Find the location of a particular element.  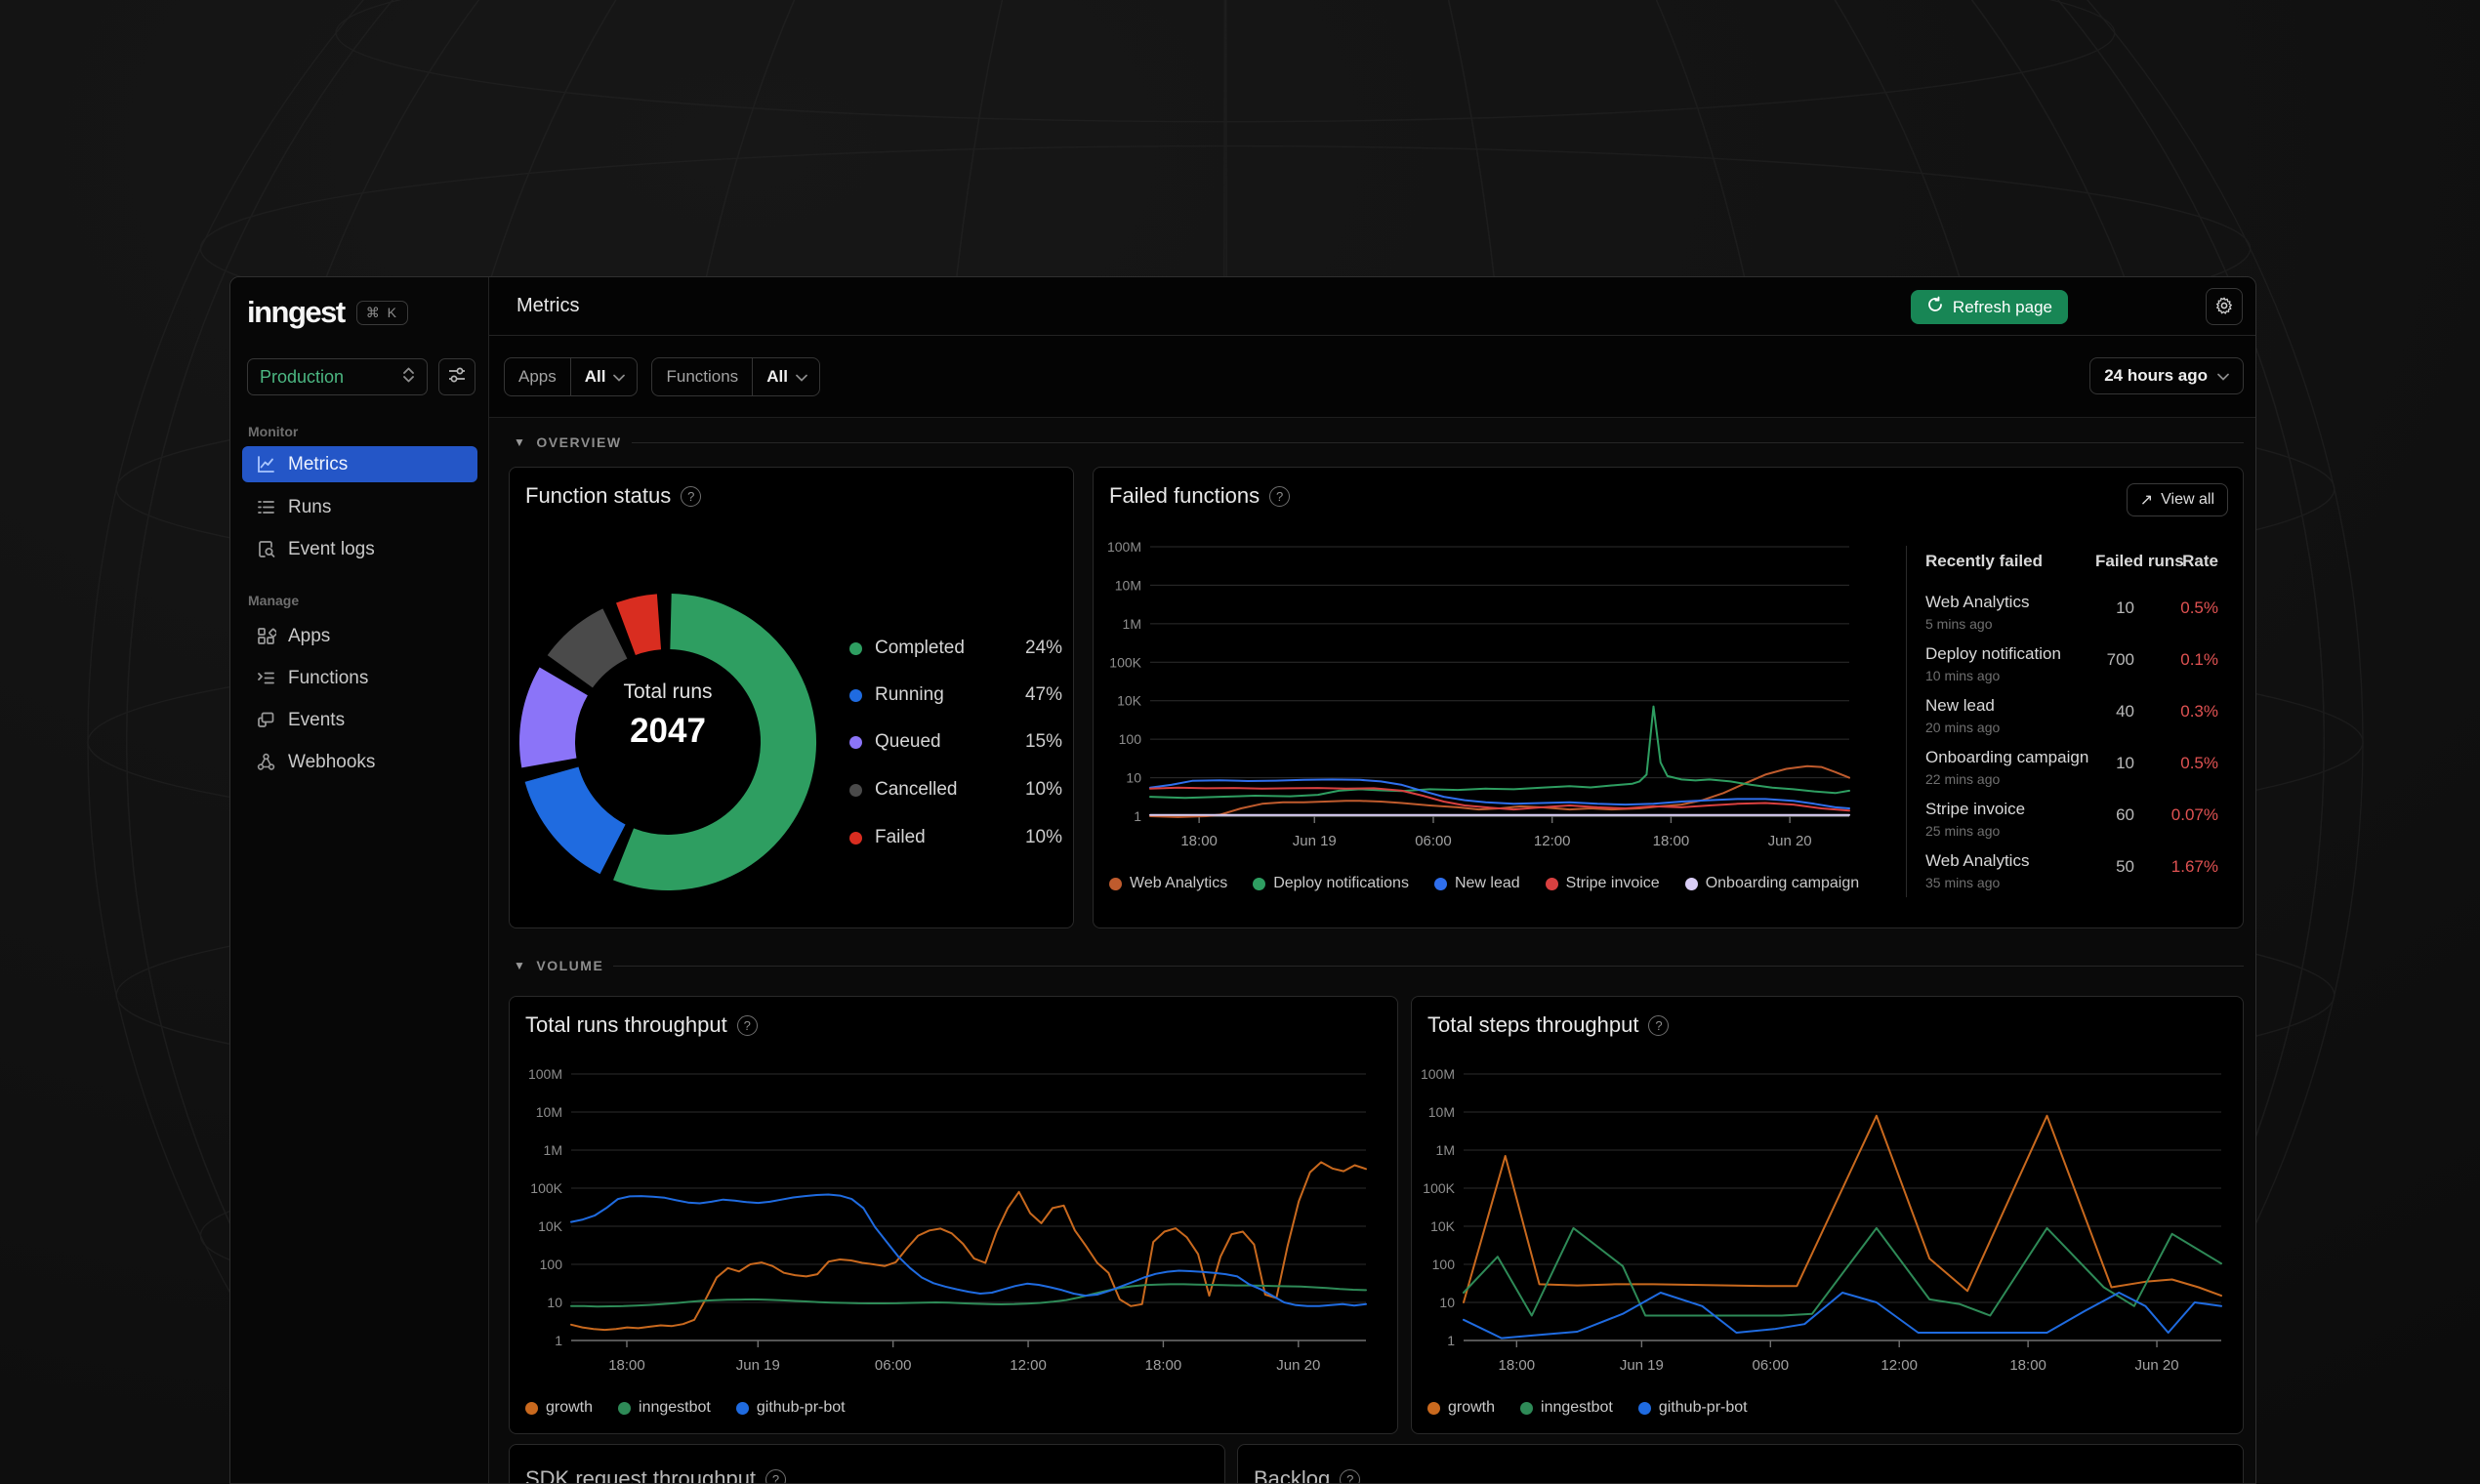

legend-item-queued: Queued 15% is located at coordinates (955, 742).